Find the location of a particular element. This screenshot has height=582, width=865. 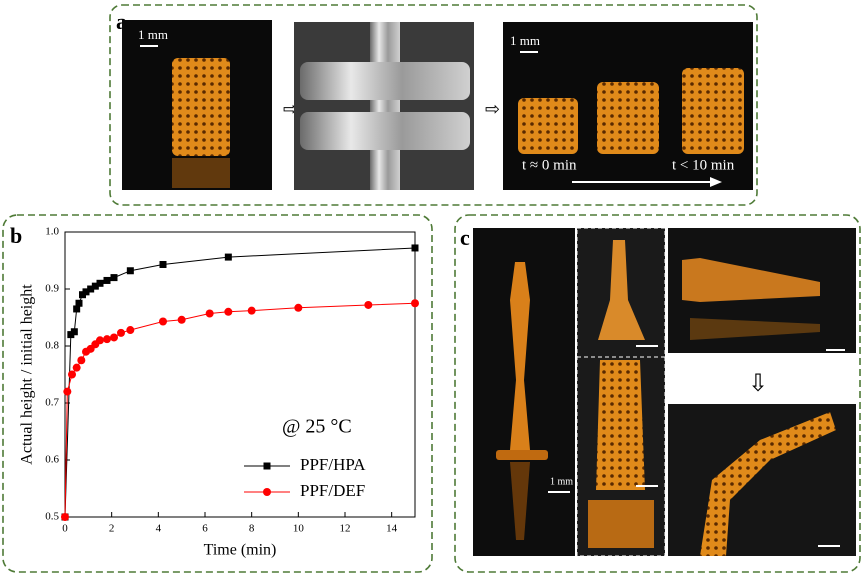

annotation: @ 25 °C is located at coordinates (317, 427).